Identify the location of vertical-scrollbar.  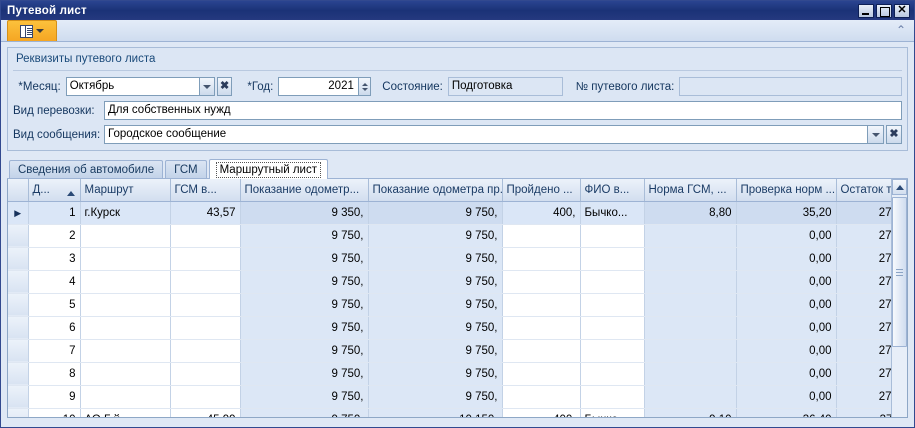
(899, 298).